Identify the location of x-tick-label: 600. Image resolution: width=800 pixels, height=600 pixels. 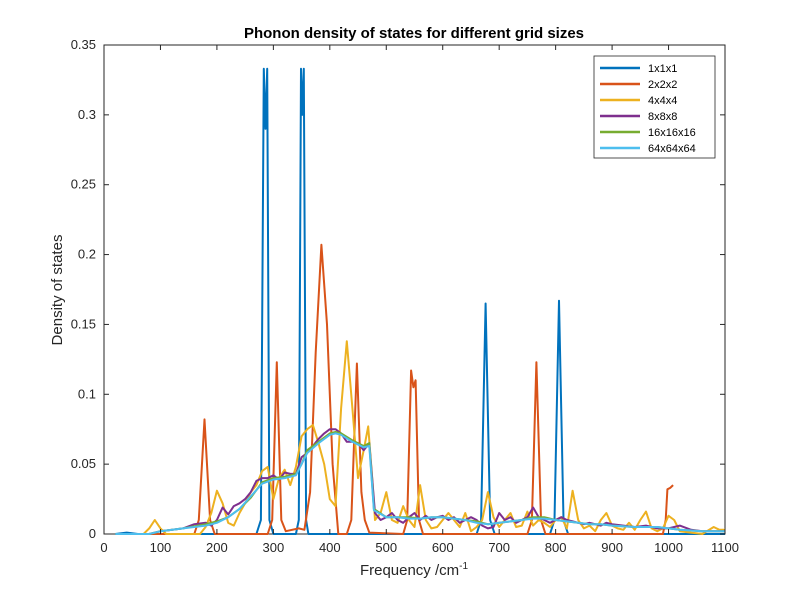
(443, 547).